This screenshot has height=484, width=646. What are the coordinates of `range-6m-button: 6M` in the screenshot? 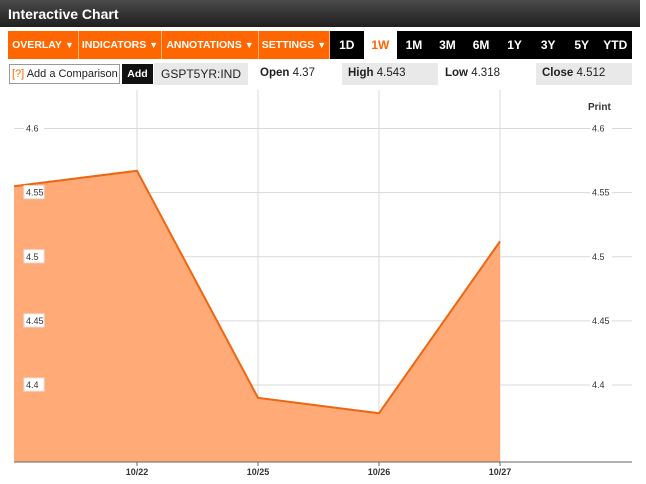 It's located at (481, 45).